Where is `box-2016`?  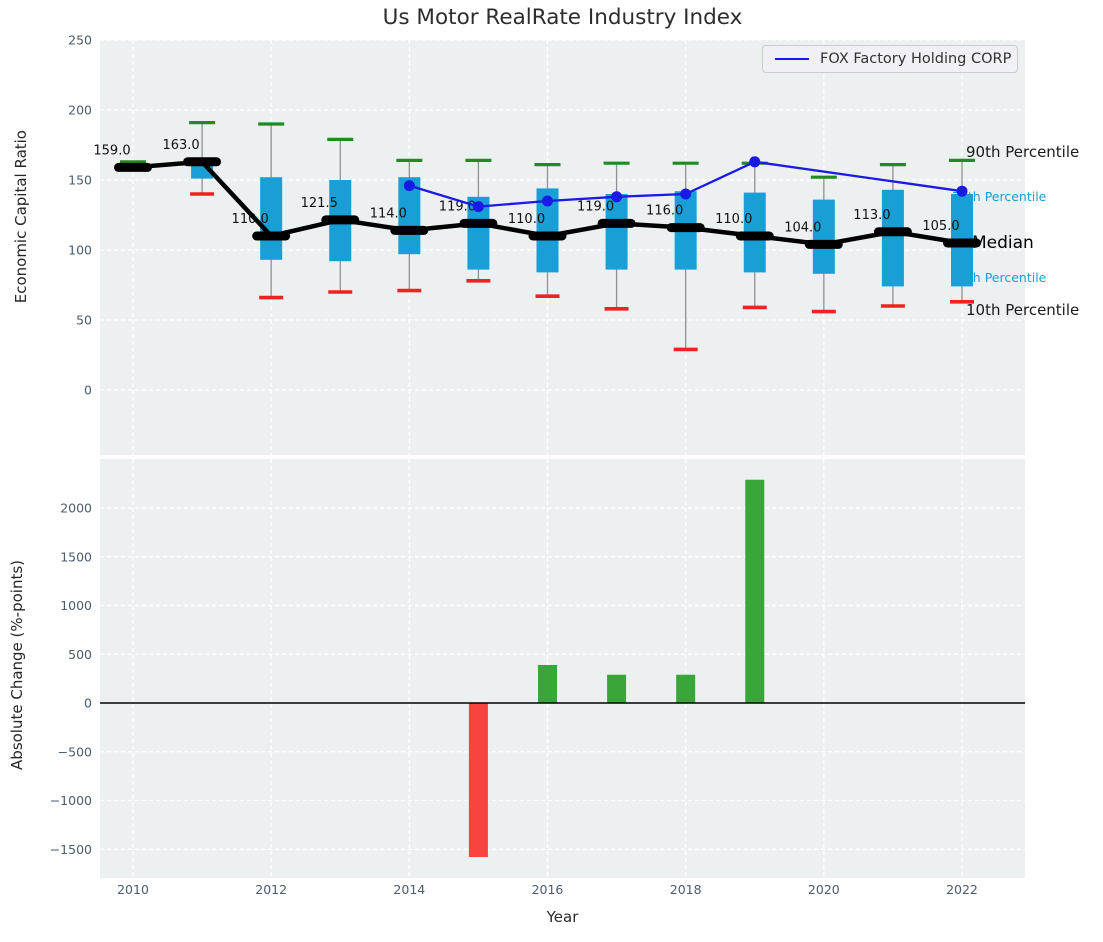 box-2016 is located at coordinates (547, 230).